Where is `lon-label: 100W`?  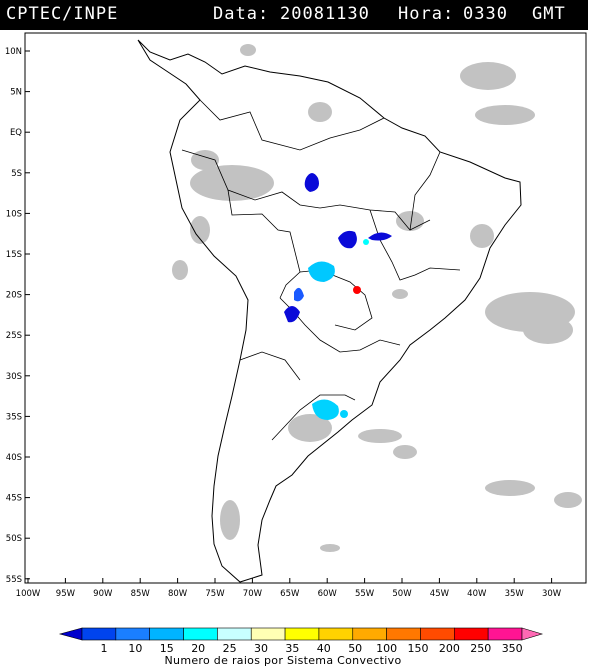
lon-label: 100W is located at coordinates (28, 594).